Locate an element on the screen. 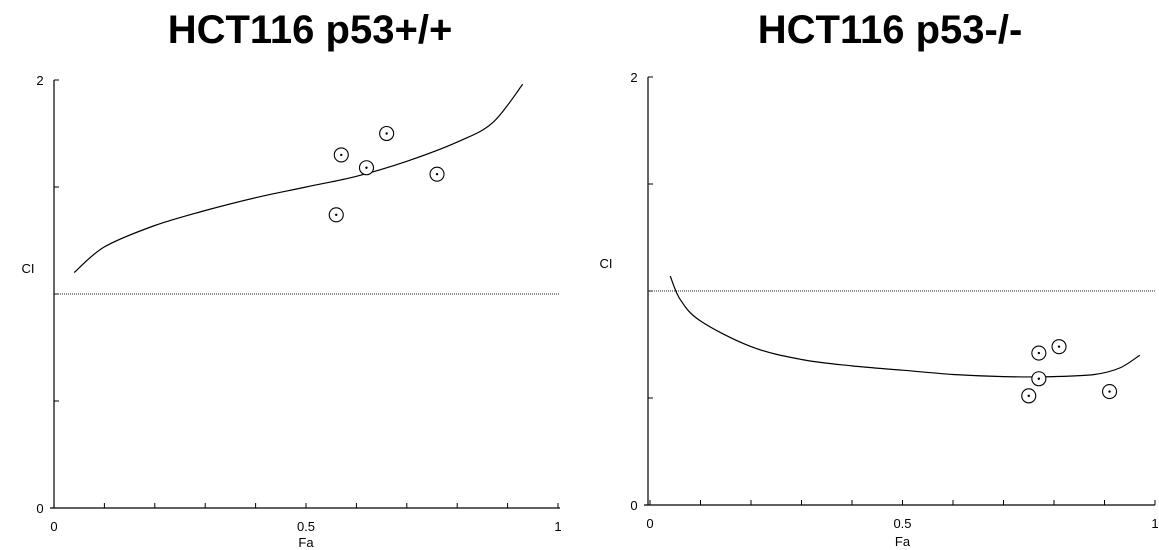 The height and width of the screenshot is (550, 1159). x-tick-label-p53-null: 0 is located at coordinates (649, 523).